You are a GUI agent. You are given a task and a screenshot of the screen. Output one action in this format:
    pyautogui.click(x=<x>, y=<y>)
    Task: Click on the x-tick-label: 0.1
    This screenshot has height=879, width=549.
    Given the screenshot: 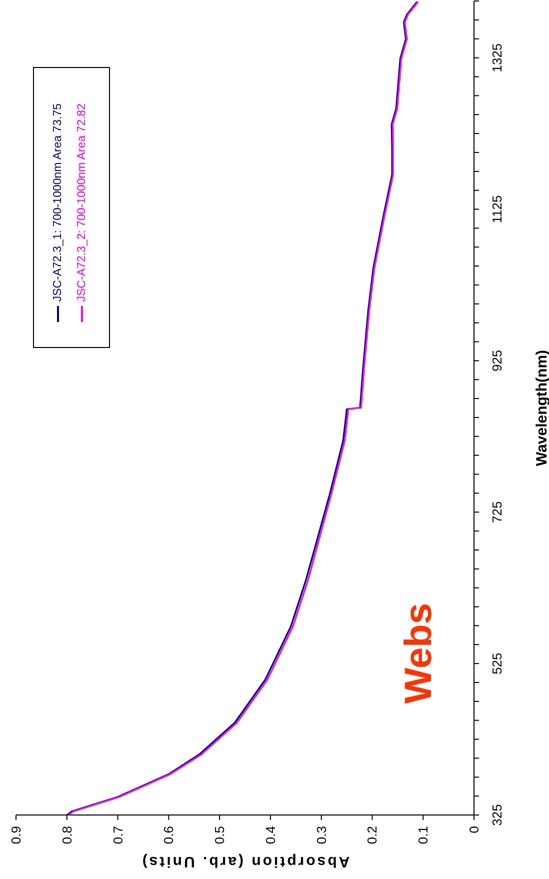 What is the action you would take?
    pyautogui.click(x=423, y=835)
    